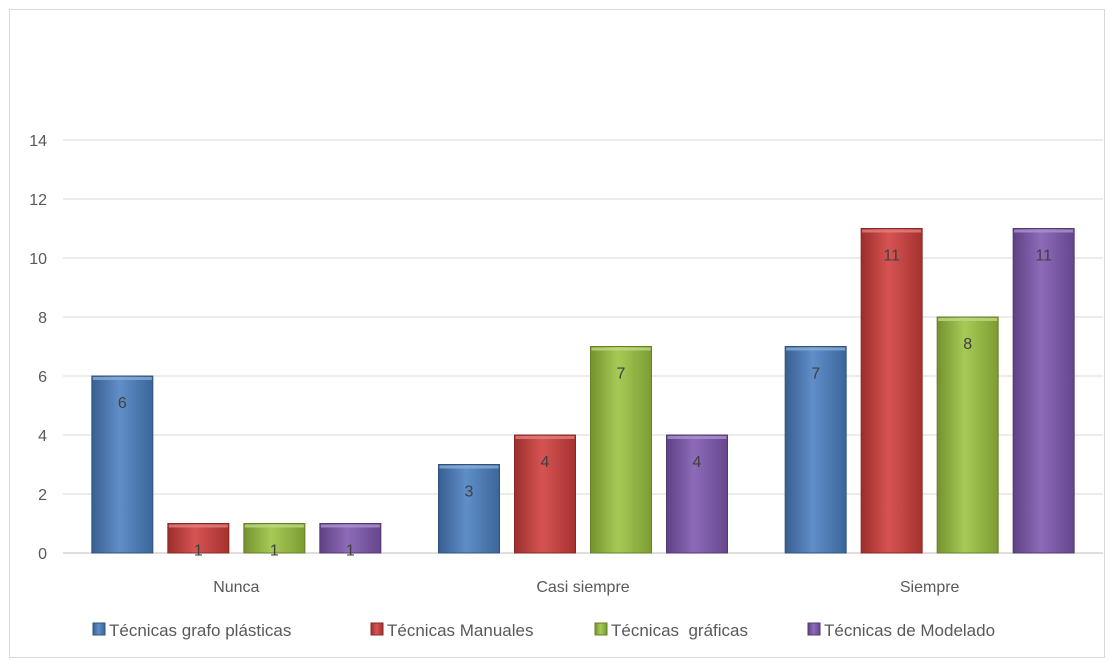 The width and height of the screenshot is (1114, 667). Describe the element at coordinates (200, 630) in the screenshot. I see `legend-label: Técnicas grafo plásticas` at that location.